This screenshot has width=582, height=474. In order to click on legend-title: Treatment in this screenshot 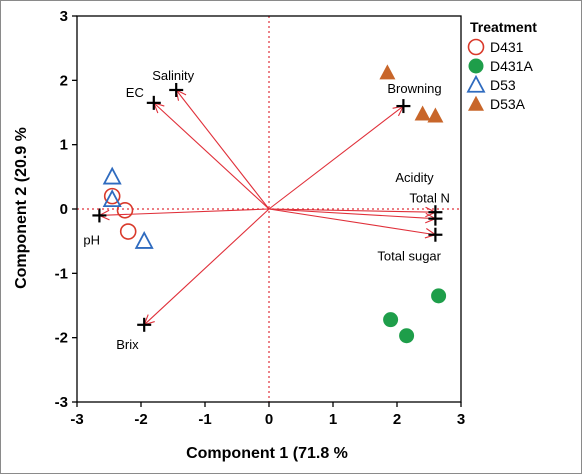, I will do `click(503, 27)`.